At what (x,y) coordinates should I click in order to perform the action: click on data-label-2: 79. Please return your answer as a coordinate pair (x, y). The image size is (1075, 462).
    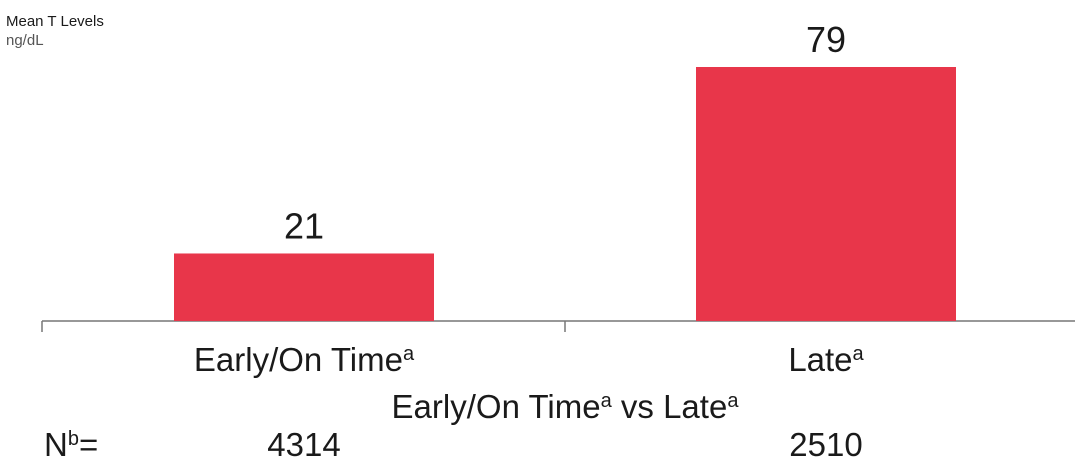
    Looking at the image, I should click on (826, 39).